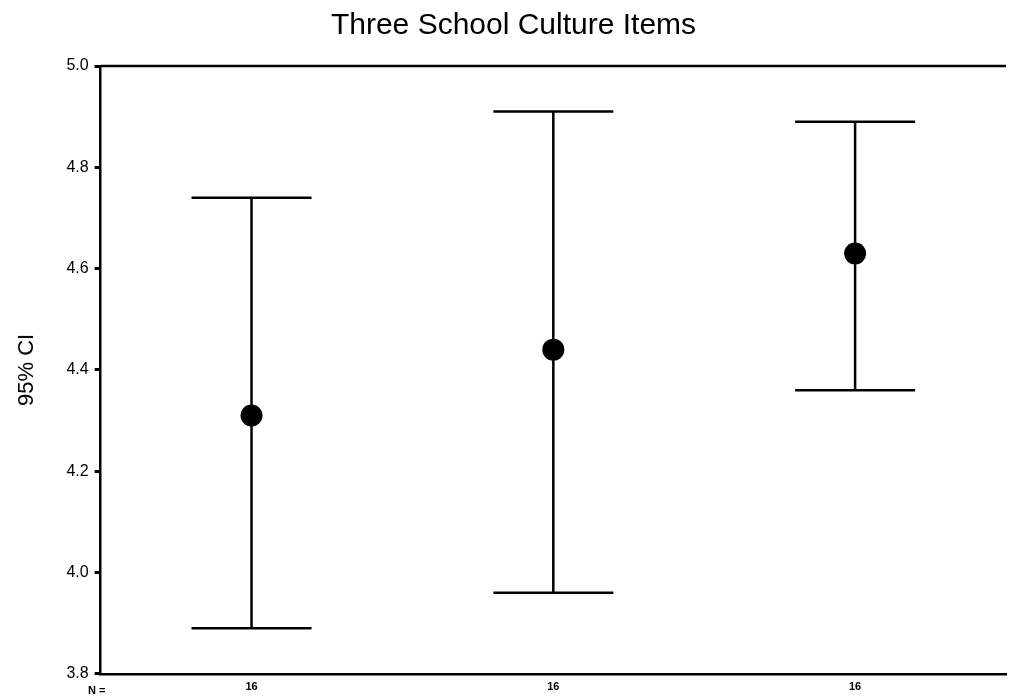 The width and height of the screenshot is (1017, 699). I want to click on chart-title: Three School Culture Items, so click(513, 24).